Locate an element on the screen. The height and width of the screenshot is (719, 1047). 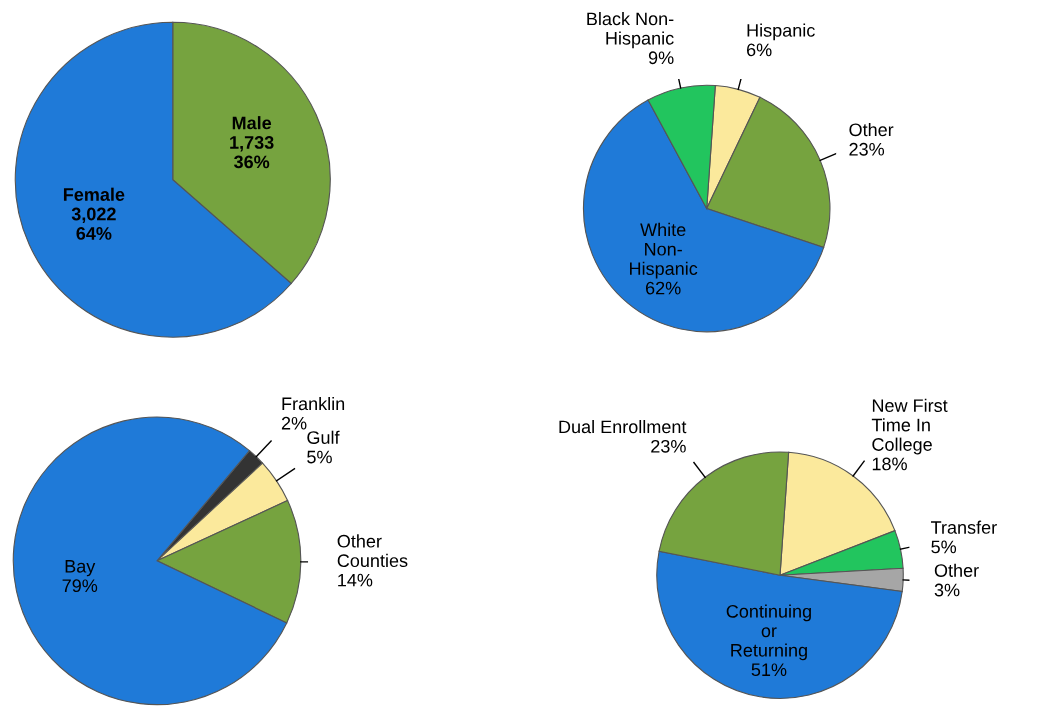
data-label: 18% is located at coordinates (889, 464).